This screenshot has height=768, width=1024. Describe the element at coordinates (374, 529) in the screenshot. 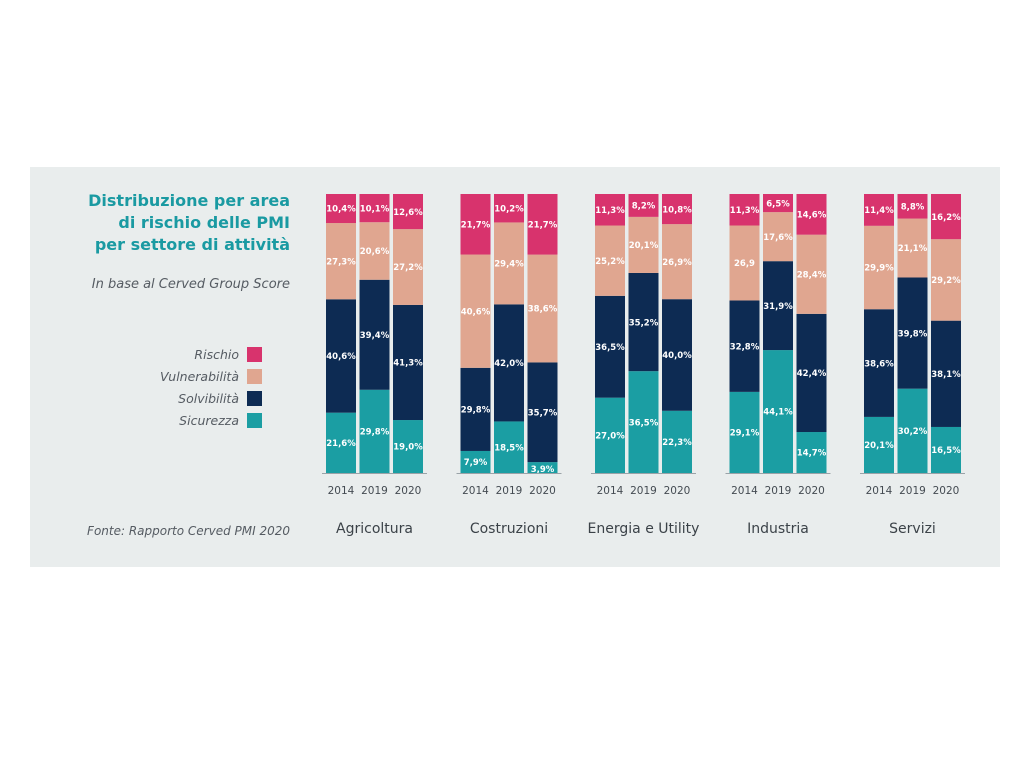

I see `sector-label: Agricoltura` at that location.